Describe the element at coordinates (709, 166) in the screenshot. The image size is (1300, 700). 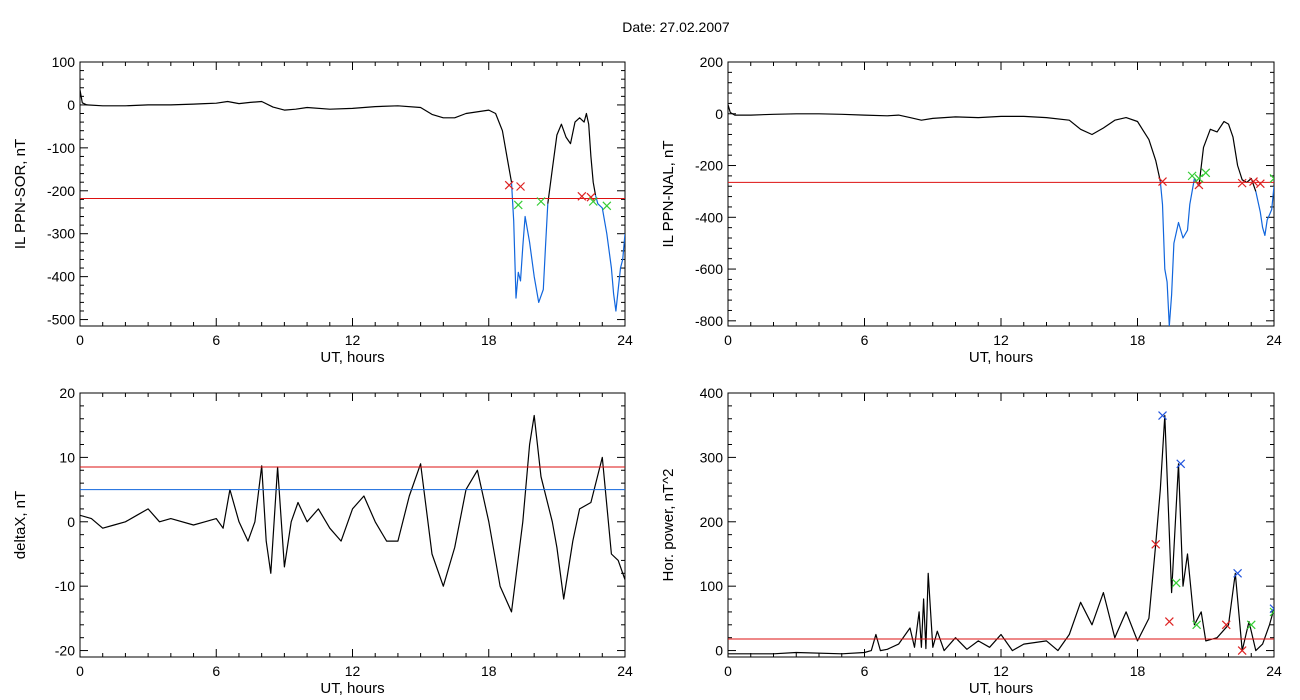
I see `y-tick-label: -200` at that location.